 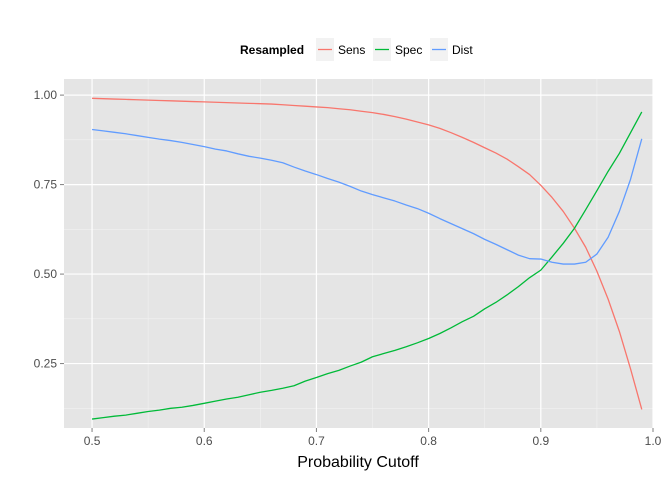 I want to click on y-axis: 0.25 0.50 0.75 1.00, so click(x=49, y=229).